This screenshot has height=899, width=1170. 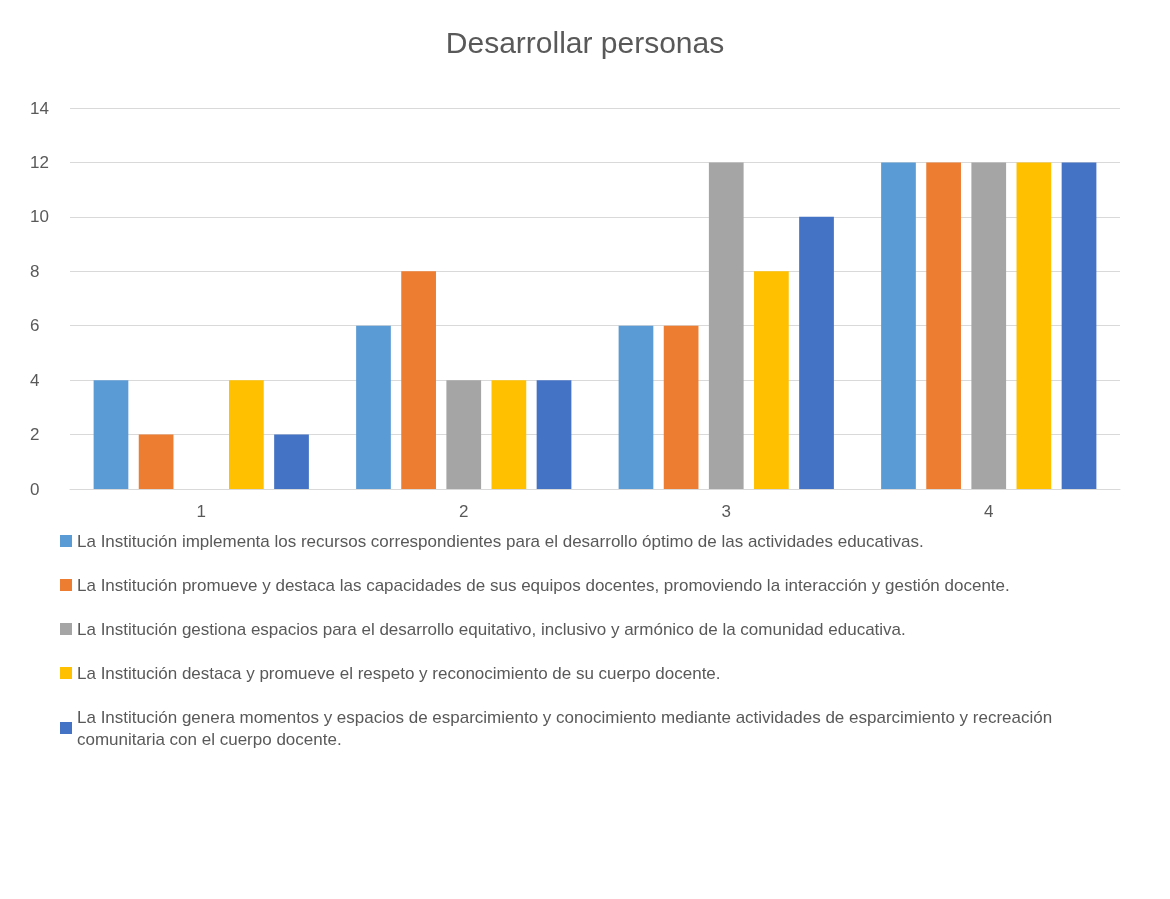 What do you see at coordinates (543, 585) in the screenshot?
I see `legend-label: La Institución promueve y destaca las capacidades de sus equipos docentes, promoviendo la interacción y gestión docente.` at bounding box center [543, 585].